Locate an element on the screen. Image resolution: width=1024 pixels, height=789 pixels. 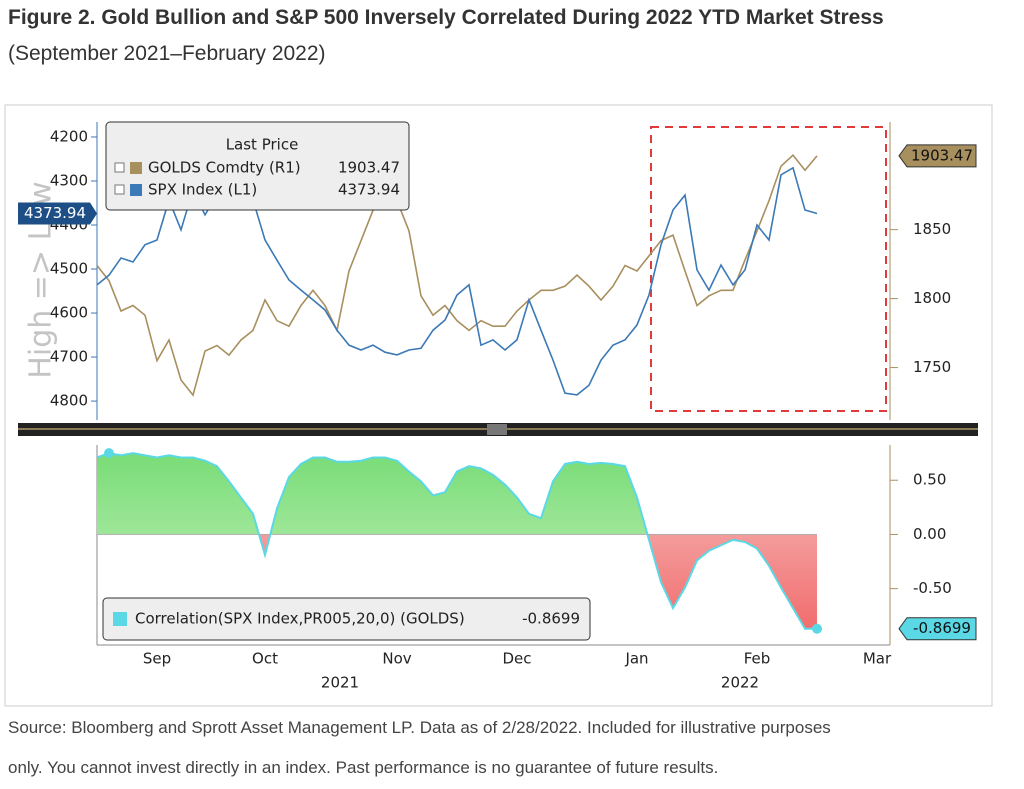
y-tick-label: 0.50 is located at coordinates (929, 480).